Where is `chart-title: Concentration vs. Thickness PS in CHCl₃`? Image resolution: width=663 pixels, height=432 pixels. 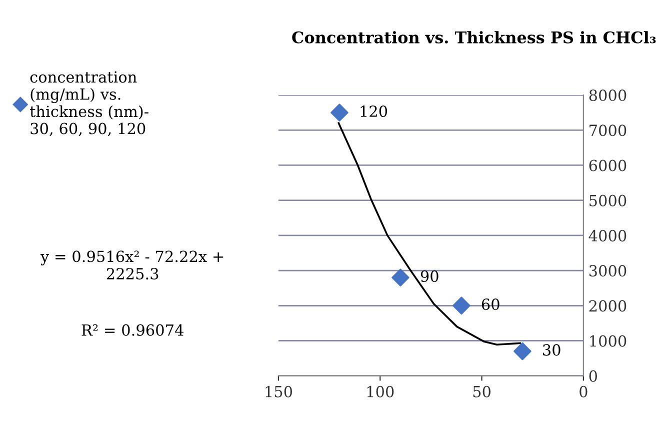 chart-title: Concentration vs. Thickness PS in CHCl₃ is located at coordinates (474, 37).